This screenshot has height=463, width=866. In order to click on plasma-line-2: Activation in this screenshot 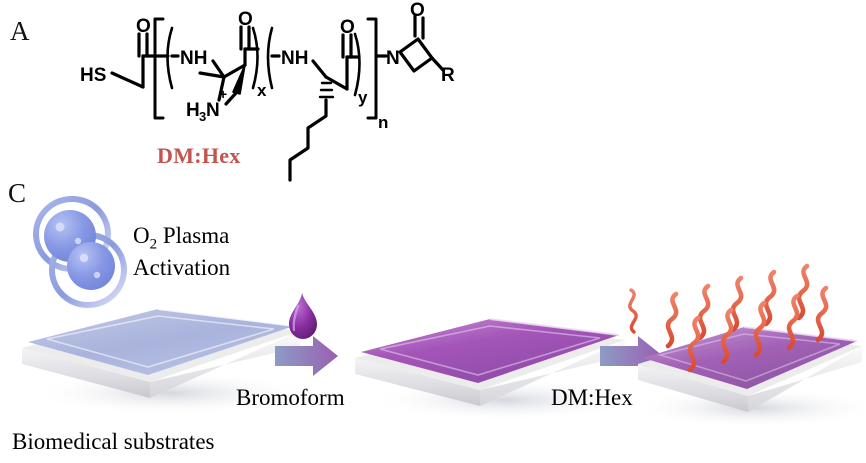, I will do `click(182, 267)`.